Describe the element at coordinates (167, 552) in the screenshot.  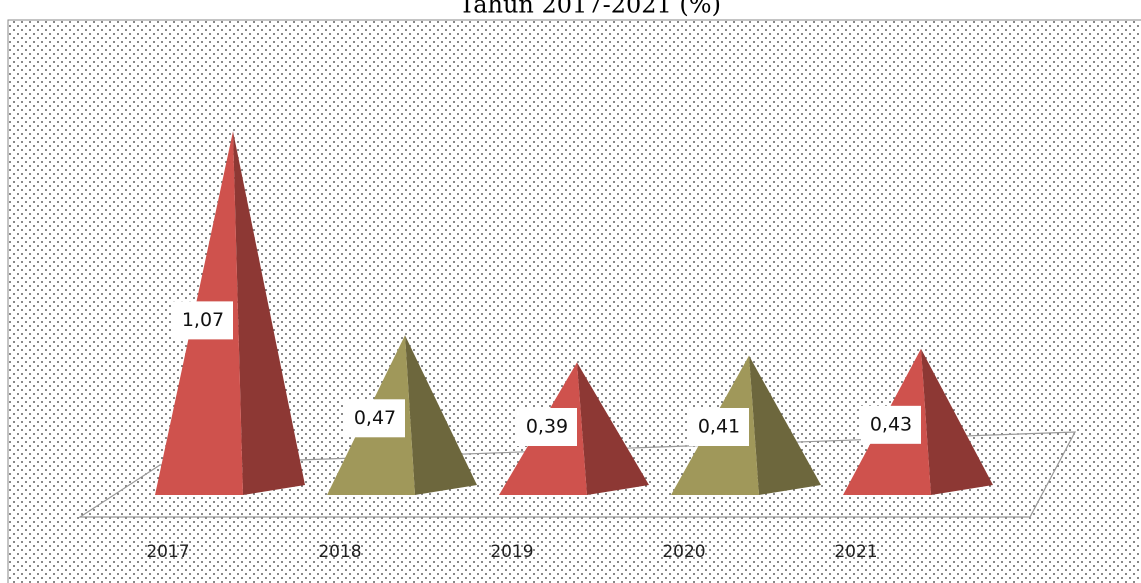
I see `x-tick-label: 2017` at that location.